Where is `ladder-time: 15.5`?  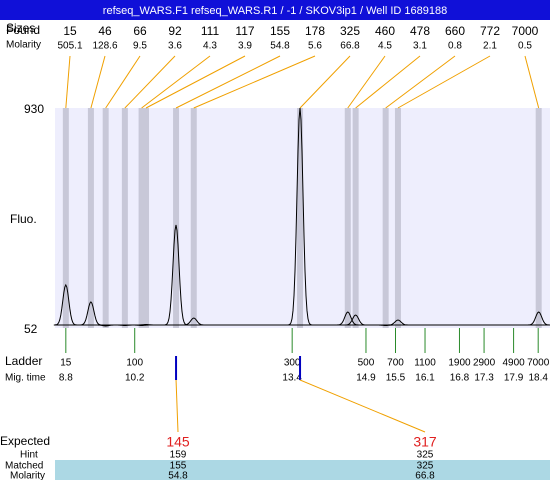
ladder-time: 15.5 is located at coordinates (396, 378).